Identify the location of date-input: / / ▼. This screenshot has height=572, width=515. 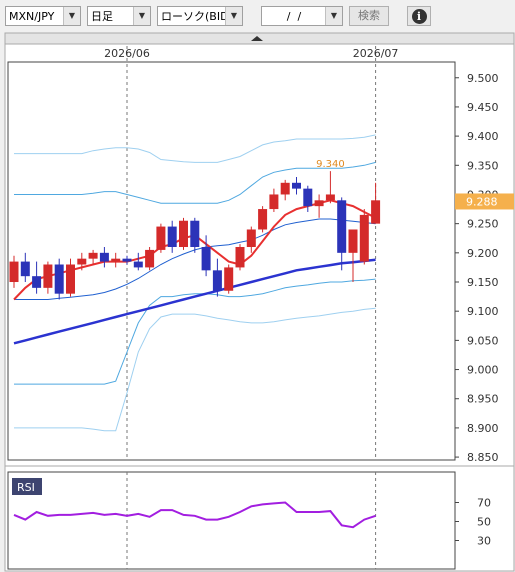
(302, 16).